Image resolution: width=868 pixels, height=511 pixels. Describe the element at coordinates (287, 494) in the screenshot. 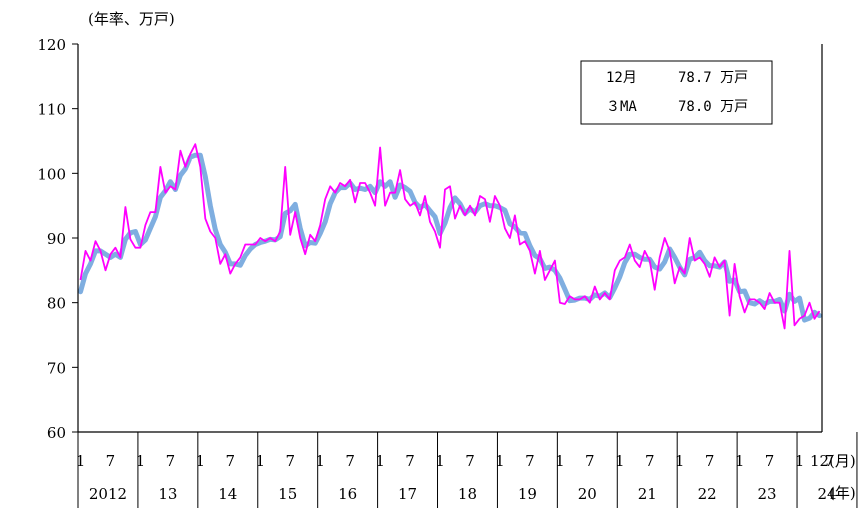

I see `year-label: 15` at that location.